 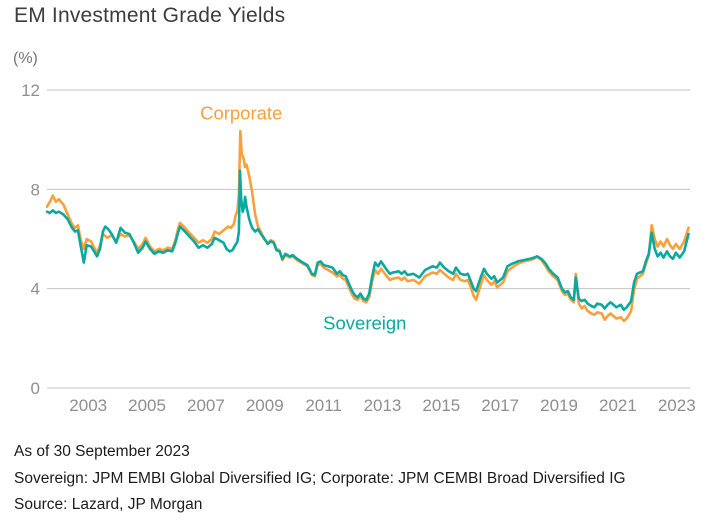 What do you see at coordinates (147, 405) in the screenshot?
I see `x-tick-label-2005: 2005` at bounding box center [147, 405].